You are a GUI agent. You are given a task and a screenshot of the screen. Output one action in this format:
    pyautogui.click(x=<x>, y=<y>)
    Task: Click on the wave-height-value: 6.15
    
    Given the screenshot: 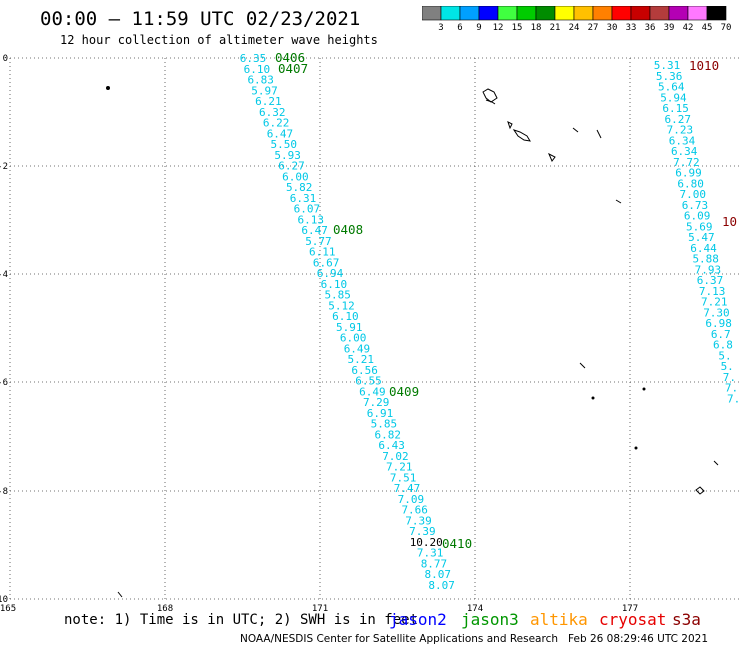 What is the action you would take?
    pyautogui.click(x=675, y=108)
    